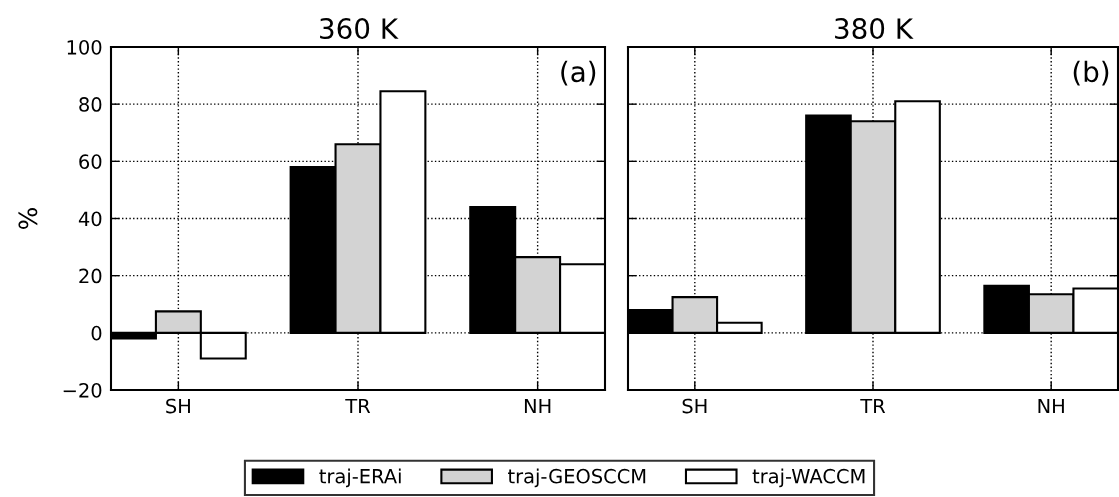 The height and width of the screenshot is (497, 1119). What do you see at coordinates (90, 276) in the screenshot?
I see `y-tick-label: 20` at bounding box center [90, 276].